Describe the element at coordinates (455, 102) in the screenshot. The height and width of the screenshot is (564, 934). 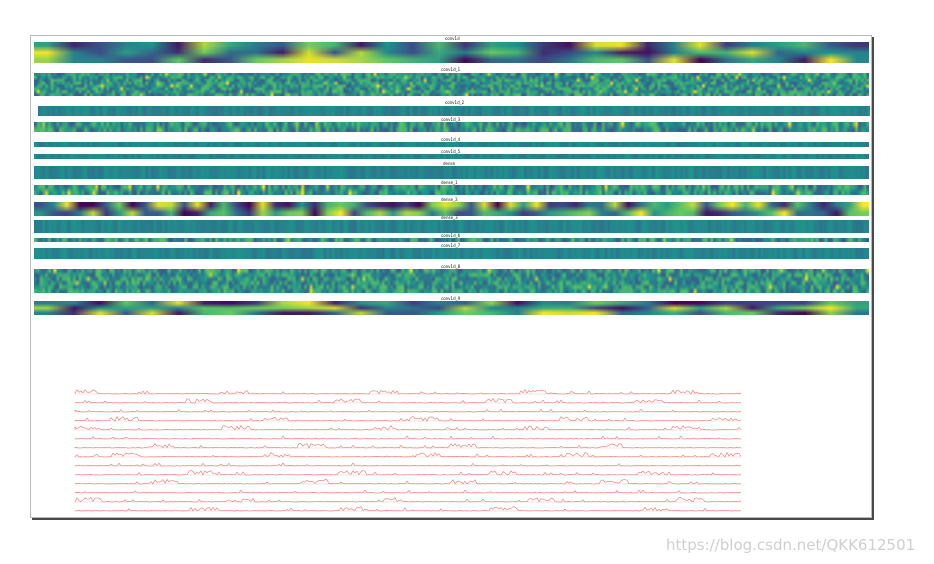
I see `heatmap-title: conv1d_2` at that location.